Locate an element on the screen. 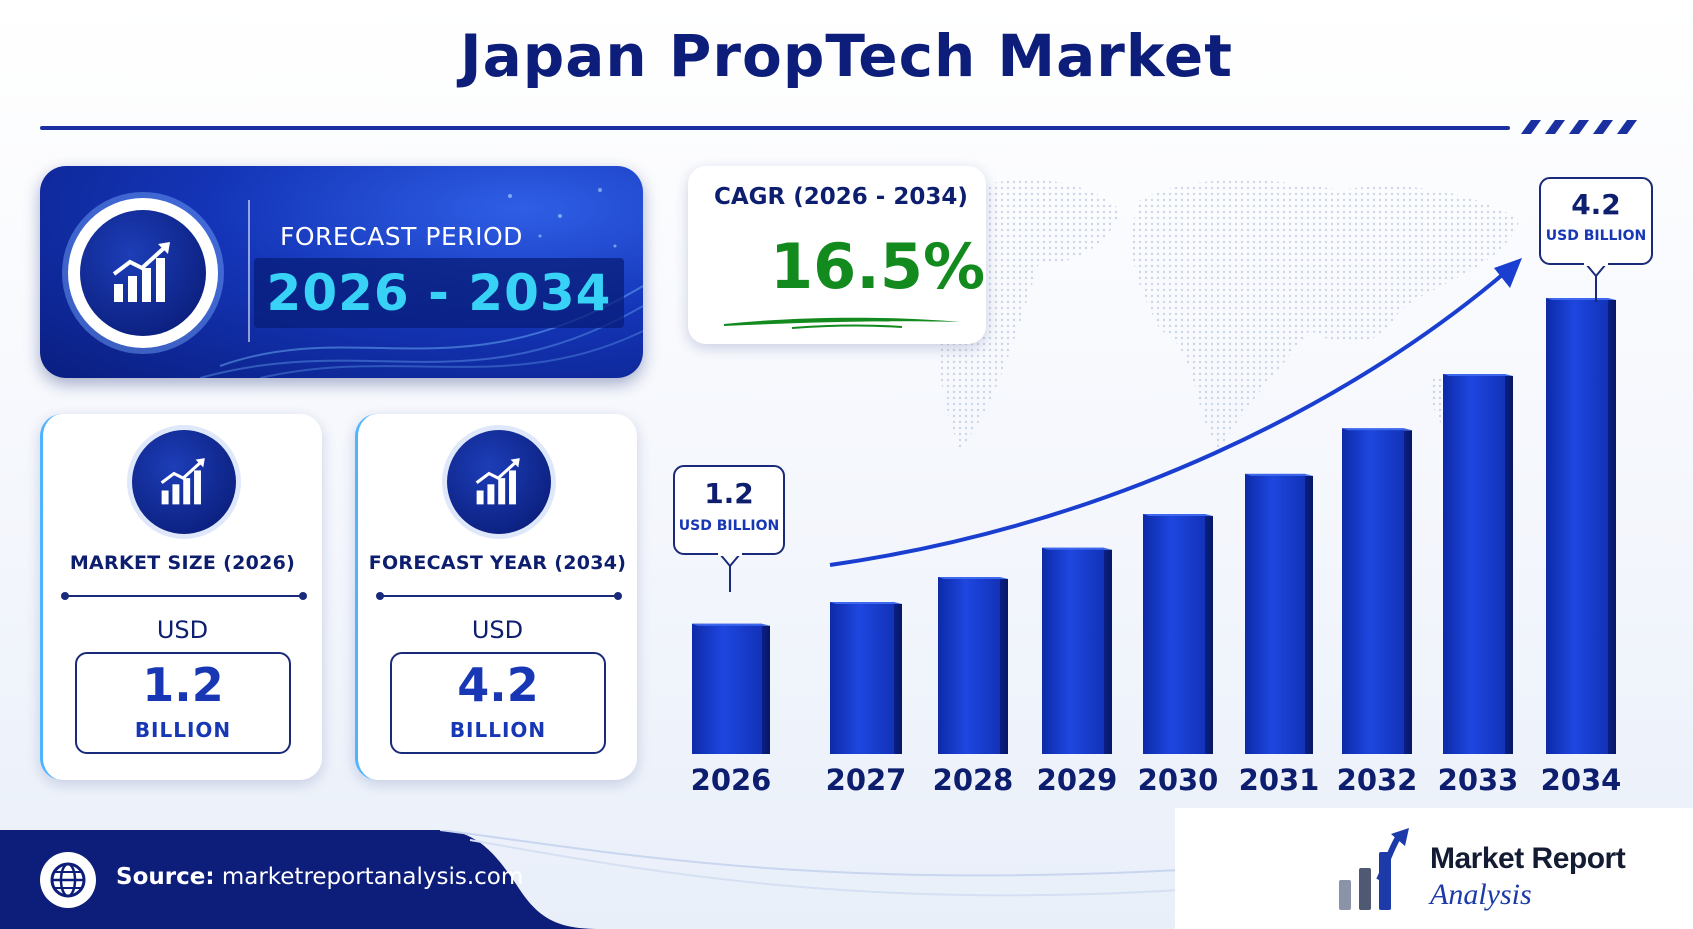 This screenshot has width=1693, height=929. forecast-year-label: FORECAST YEAR (2034) is located at coordinates (497, 563).